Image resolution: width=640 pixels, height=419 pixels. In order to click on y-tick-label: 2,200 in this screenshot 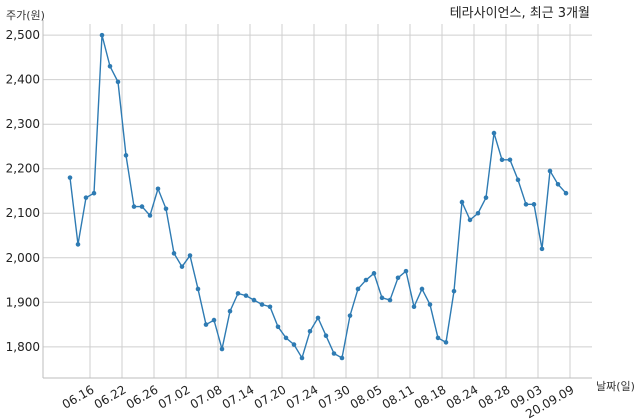, I will do `click(23, 169)`.